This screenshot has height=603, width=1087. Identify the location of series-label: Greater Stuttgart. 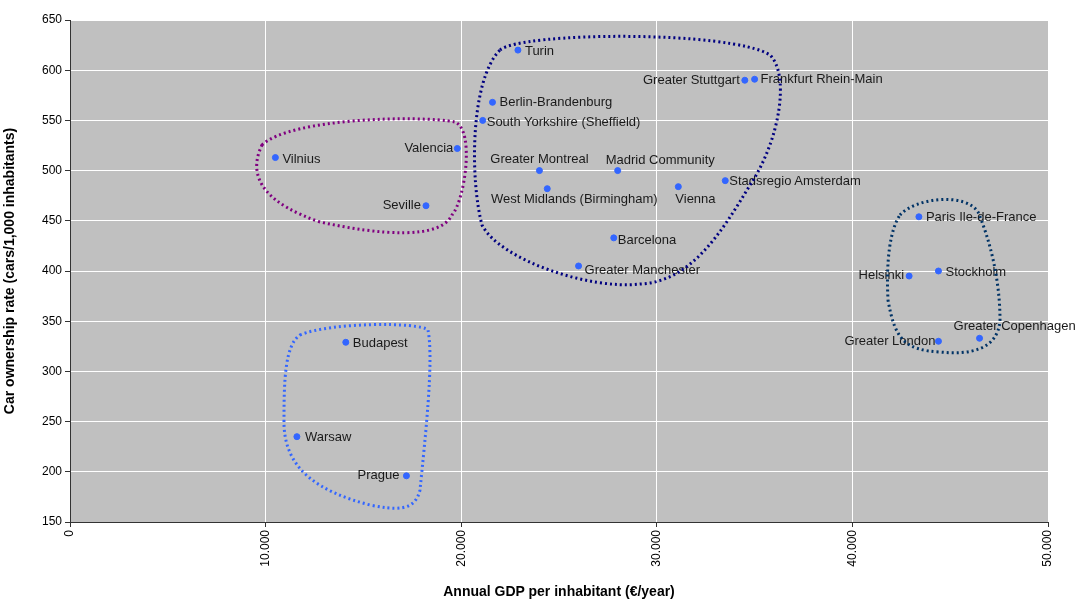
(691, 79).